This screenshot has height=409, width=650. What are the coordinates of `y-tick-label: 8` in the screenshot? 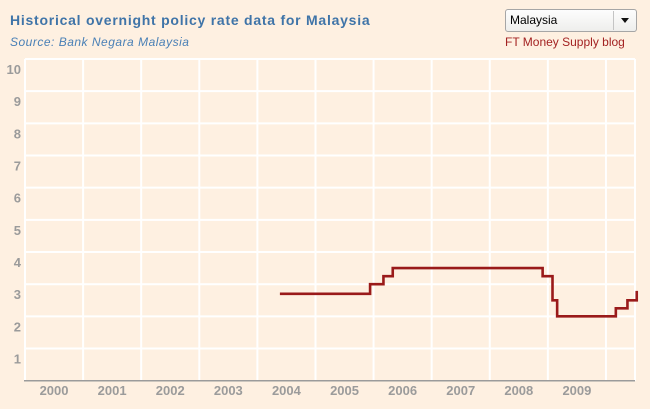 It's located at (17, 133).